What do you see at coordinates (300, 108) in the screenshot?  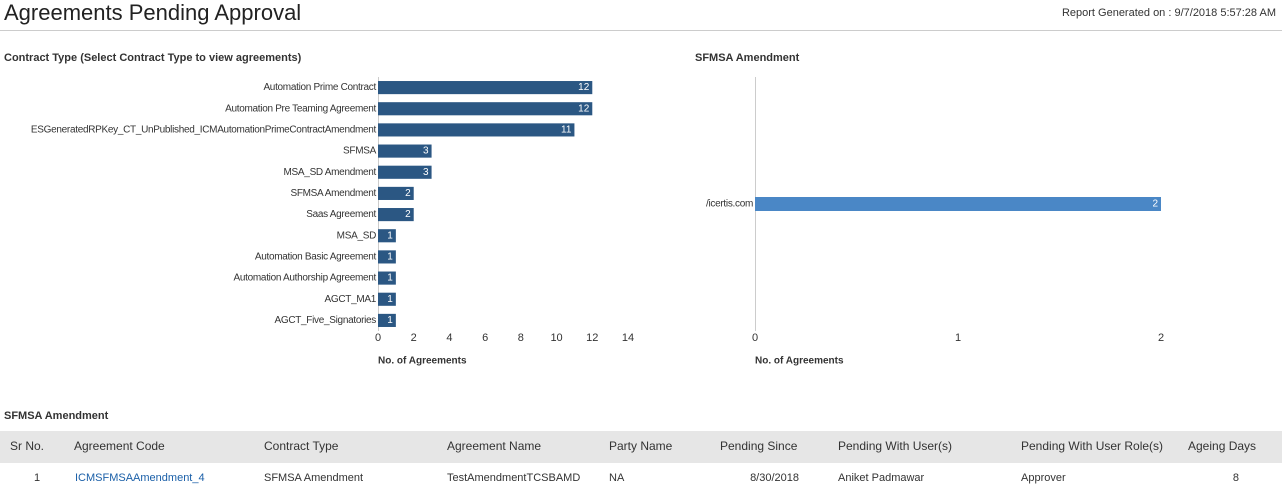 I see `category-label: Automation Pre Teaming Agreement` at bounding box center [300, 108].